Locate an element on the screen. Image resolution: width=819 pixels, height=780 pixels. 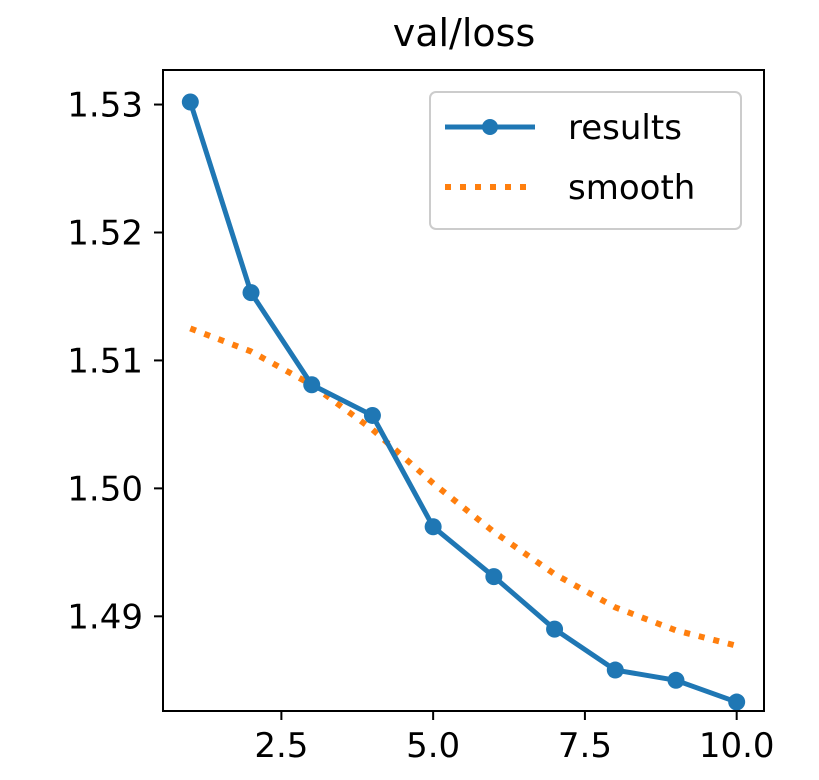
y-tick-label: 1.52 is located at coordinates (105, 233).